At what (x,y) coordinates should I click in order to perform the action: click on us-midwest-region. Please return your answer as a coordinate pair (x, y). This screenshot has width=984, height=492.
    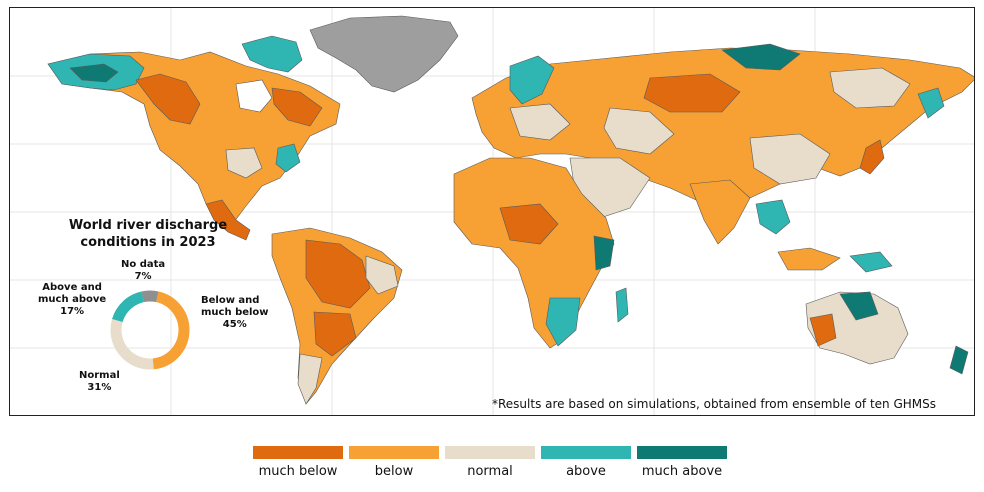
    Looking at the image, I should click on (244, 163).